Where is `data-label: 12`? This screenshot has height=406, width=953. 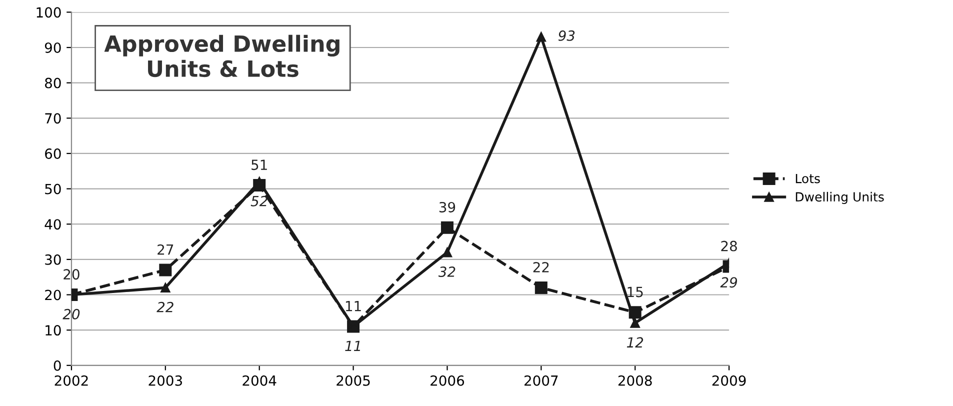 data-label: 12 is located at coordinates (635, 342).